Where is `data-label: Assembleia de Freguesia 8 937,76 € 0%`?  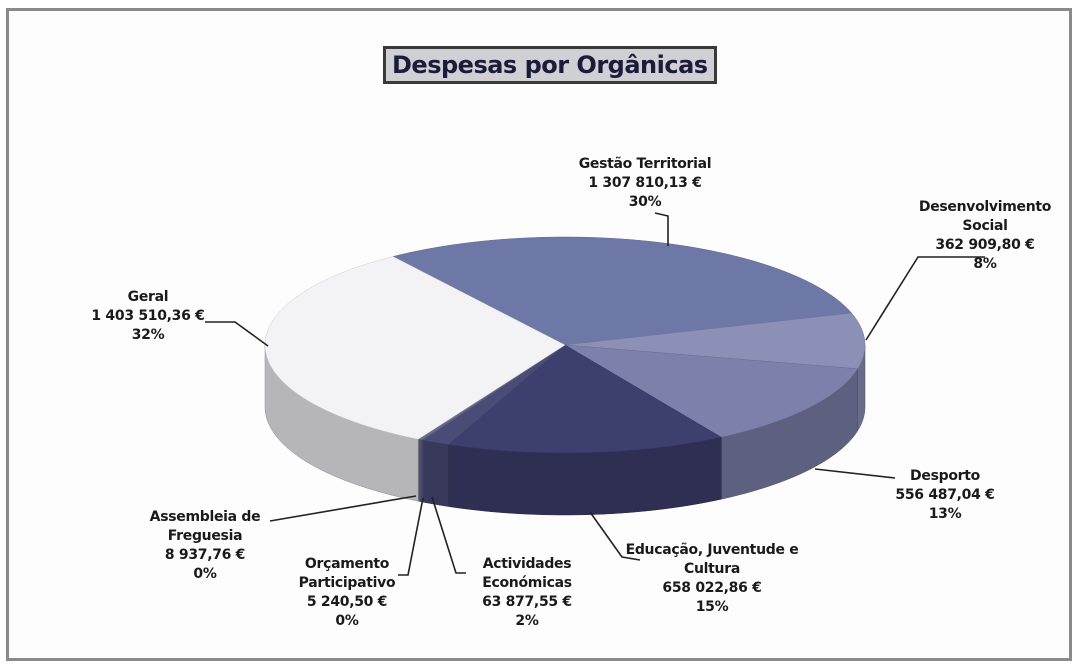
data-label: Assembleia de Freguesia 8 937,76 € 0% is located at coordinates (205, 546).